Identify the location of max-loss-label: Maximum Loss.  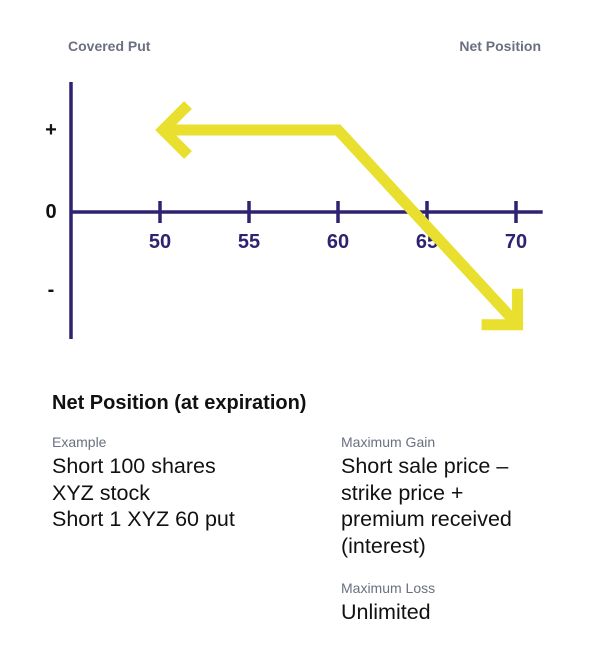
(388, 588).